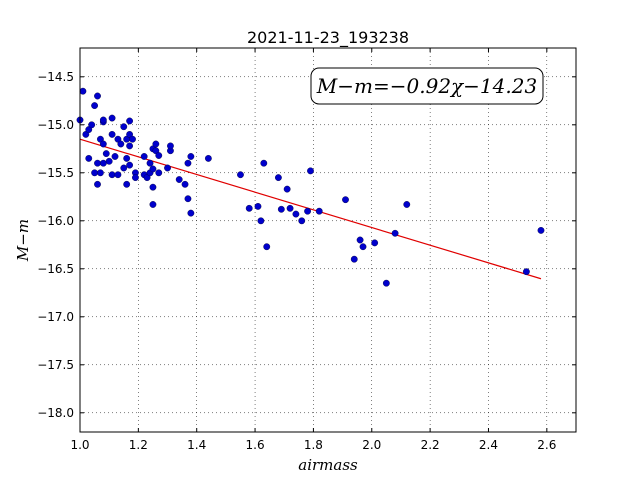  Describe the element at coordinates (55, 173) in the screenshot. I see `y-tick-label: −15.5` at that location.